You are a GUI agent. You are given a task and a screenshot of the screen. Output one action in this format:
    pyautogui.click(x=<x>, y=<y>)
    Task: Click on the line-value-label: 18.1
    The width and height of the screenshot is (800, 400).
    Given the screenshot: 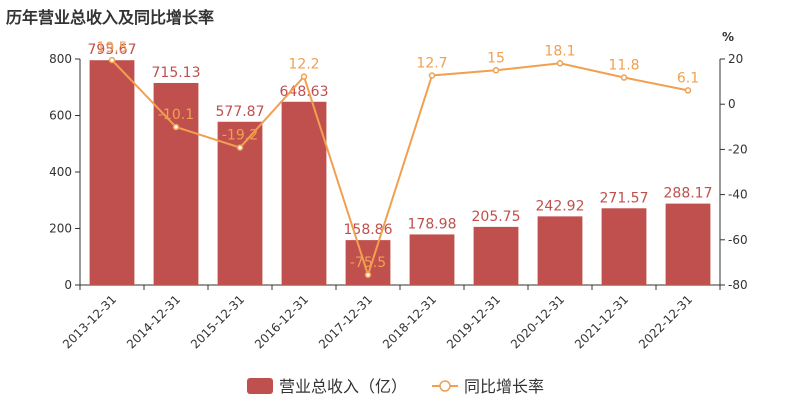 What is the action you would take?
    pyautogui.click(x=559, y=51)
    